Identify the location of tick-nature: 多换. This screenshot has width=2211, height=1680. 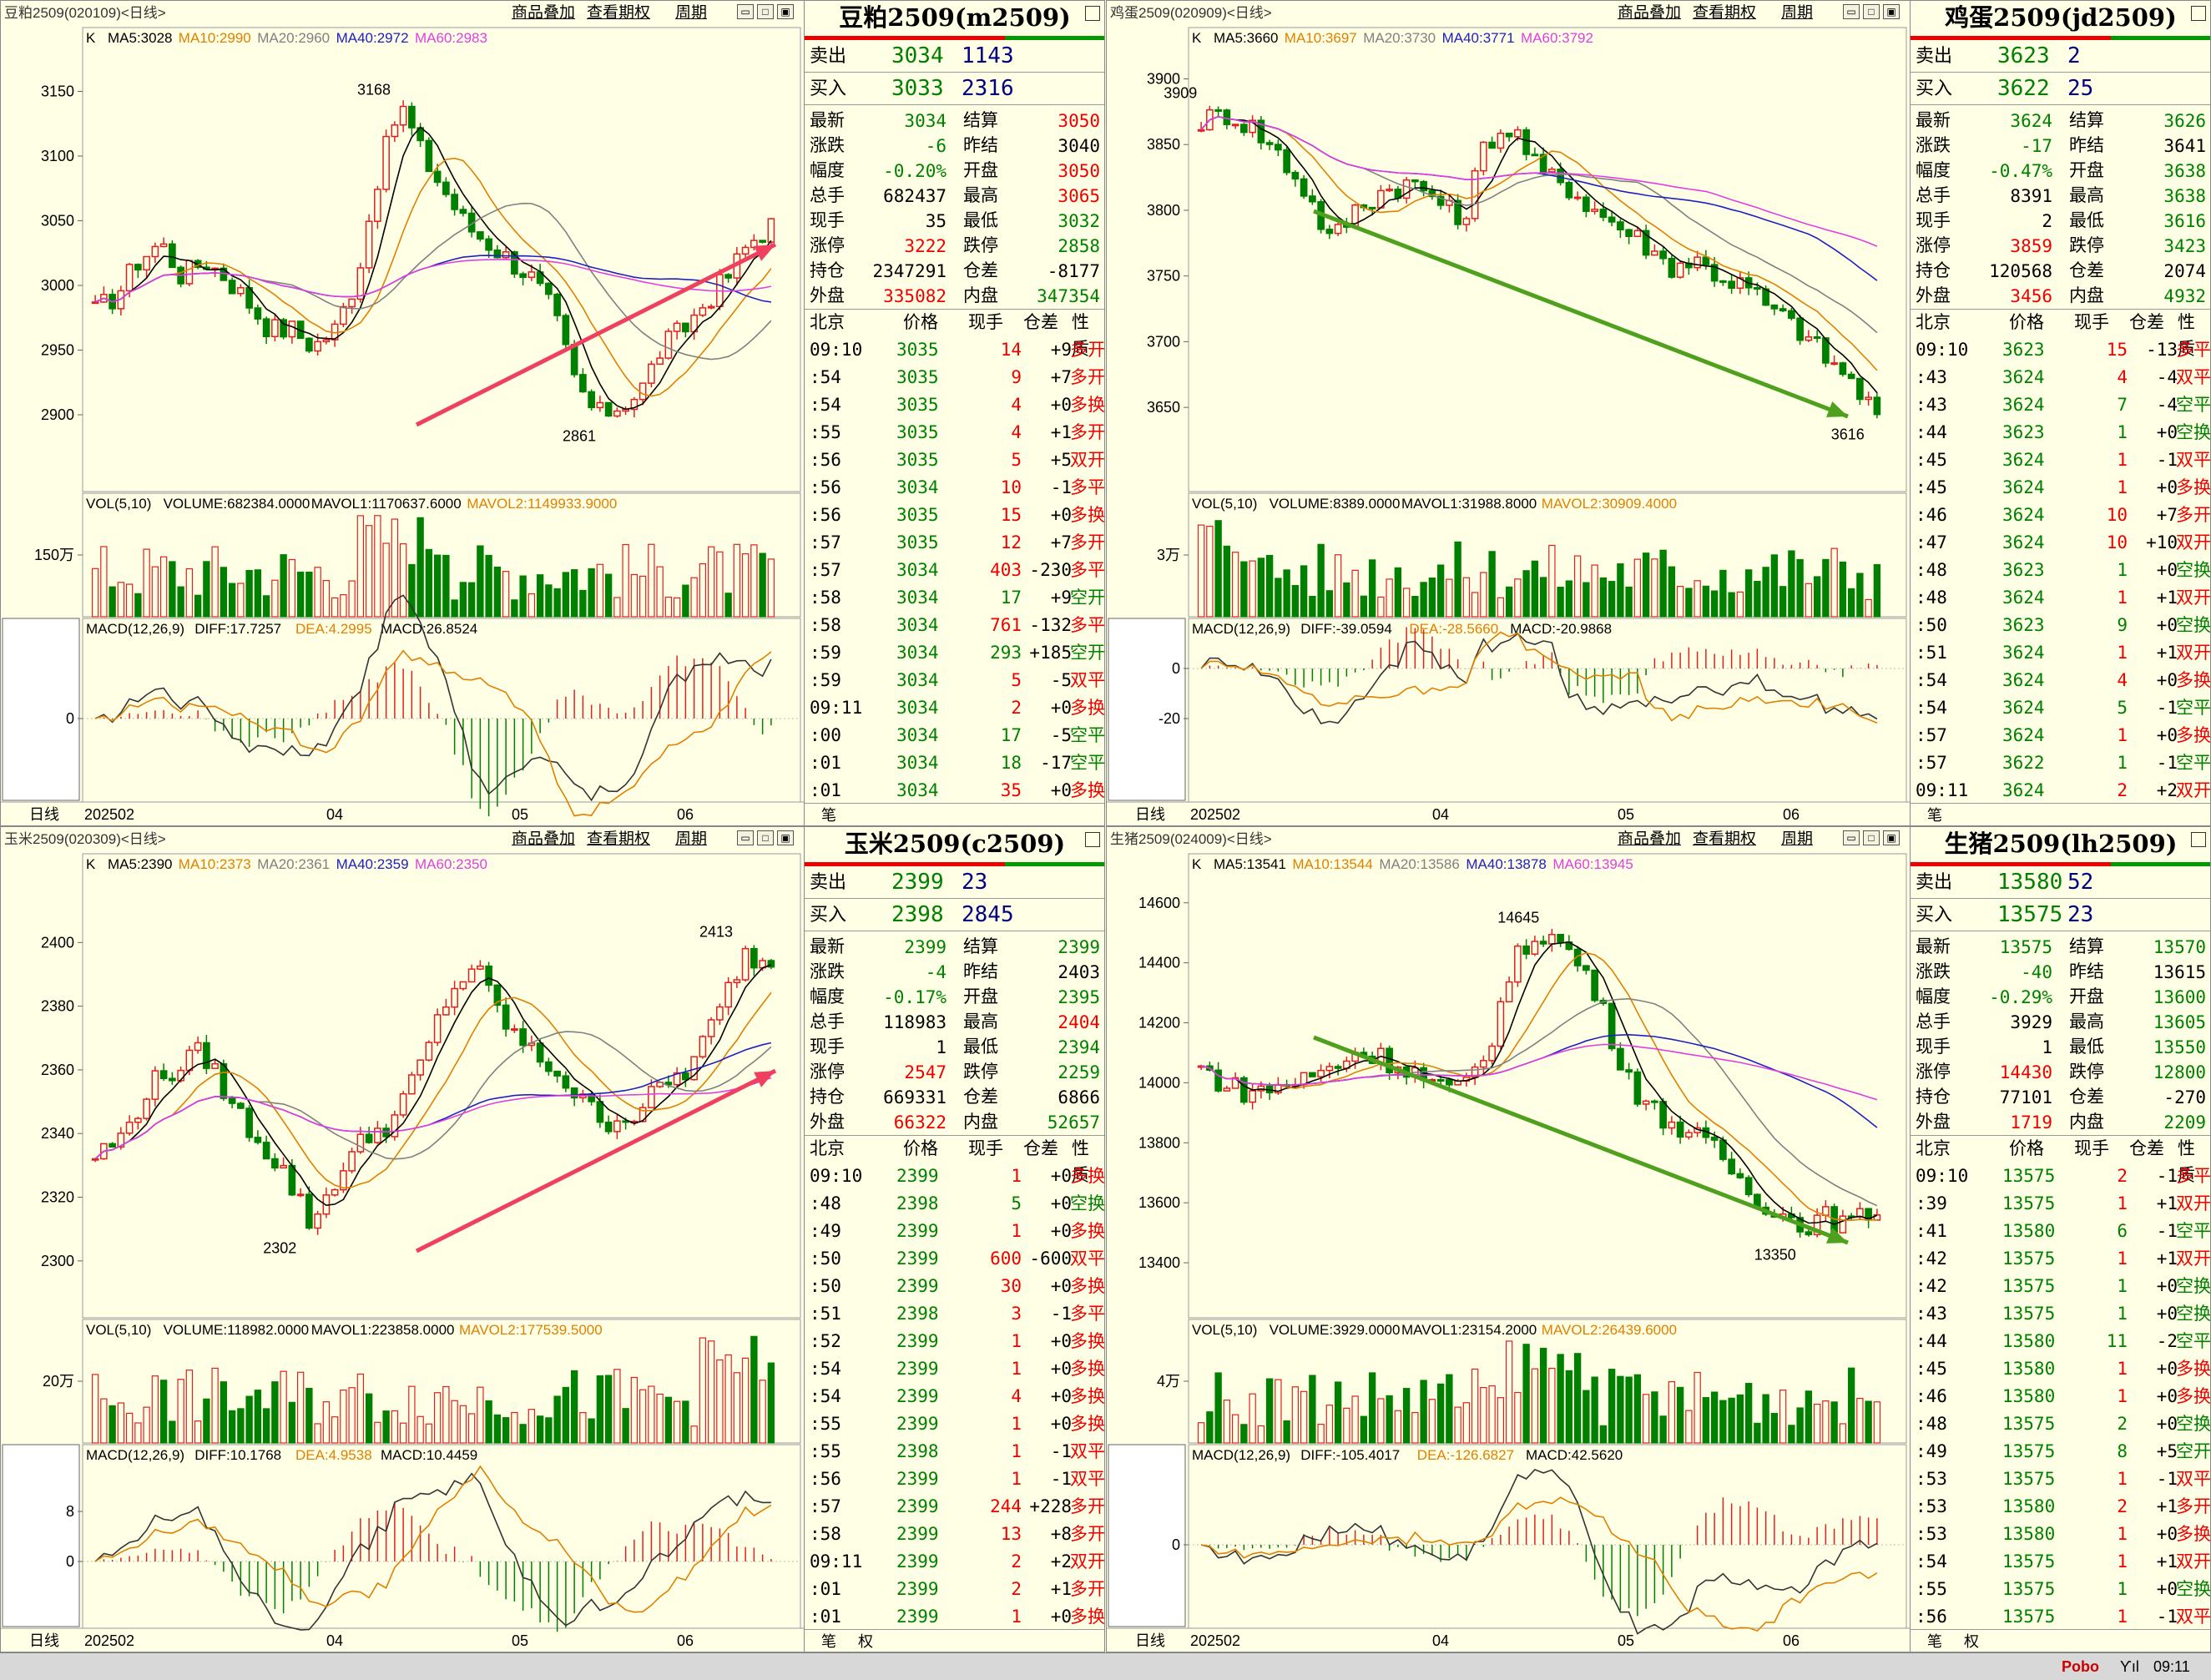
(1088, 1424).